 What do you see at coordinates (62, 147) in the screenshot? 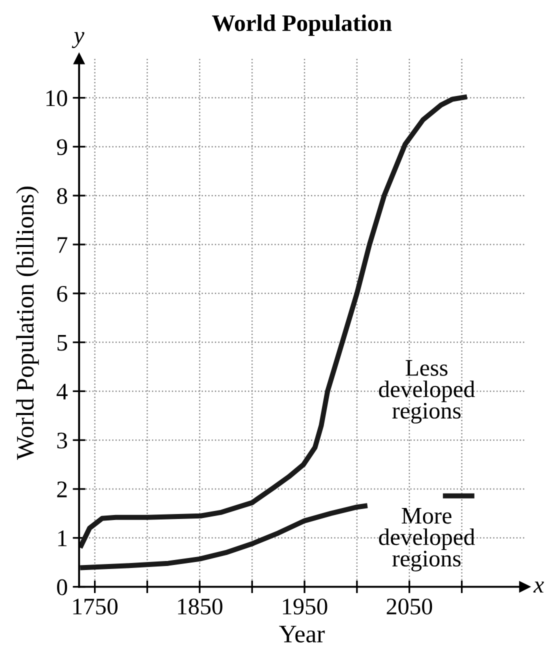
I see `y-tick-label: 9` at bounding box center [62, 147].